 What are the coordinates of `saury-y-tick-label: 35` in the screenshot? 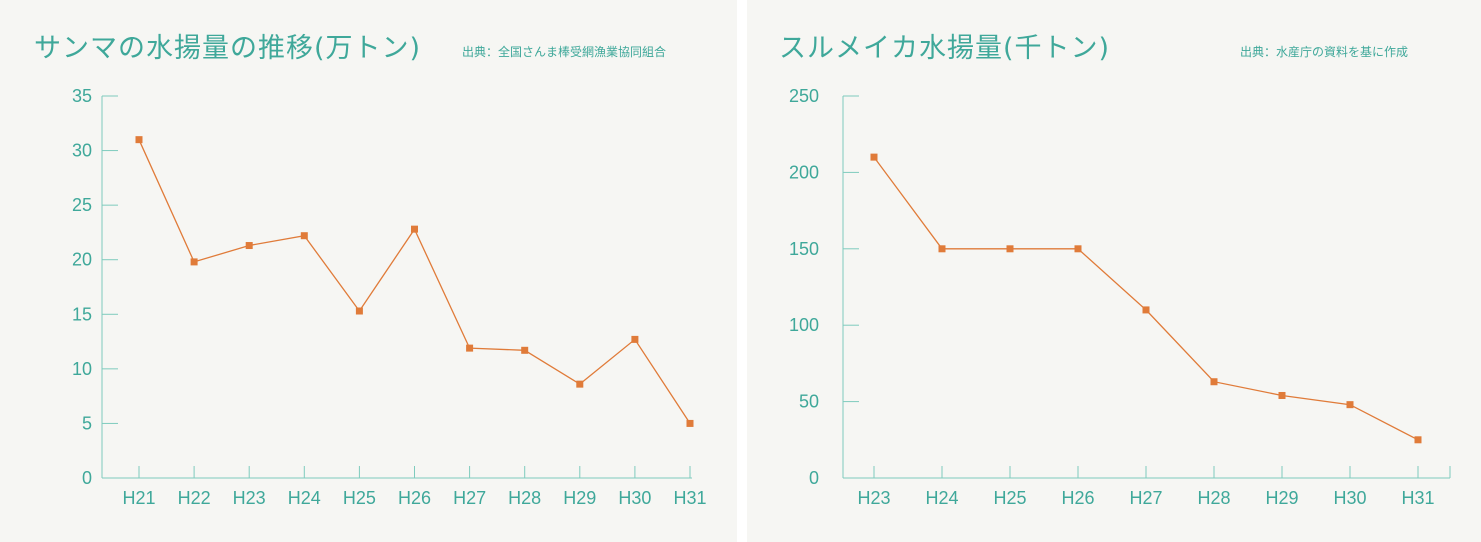 It's located at (82, 96).